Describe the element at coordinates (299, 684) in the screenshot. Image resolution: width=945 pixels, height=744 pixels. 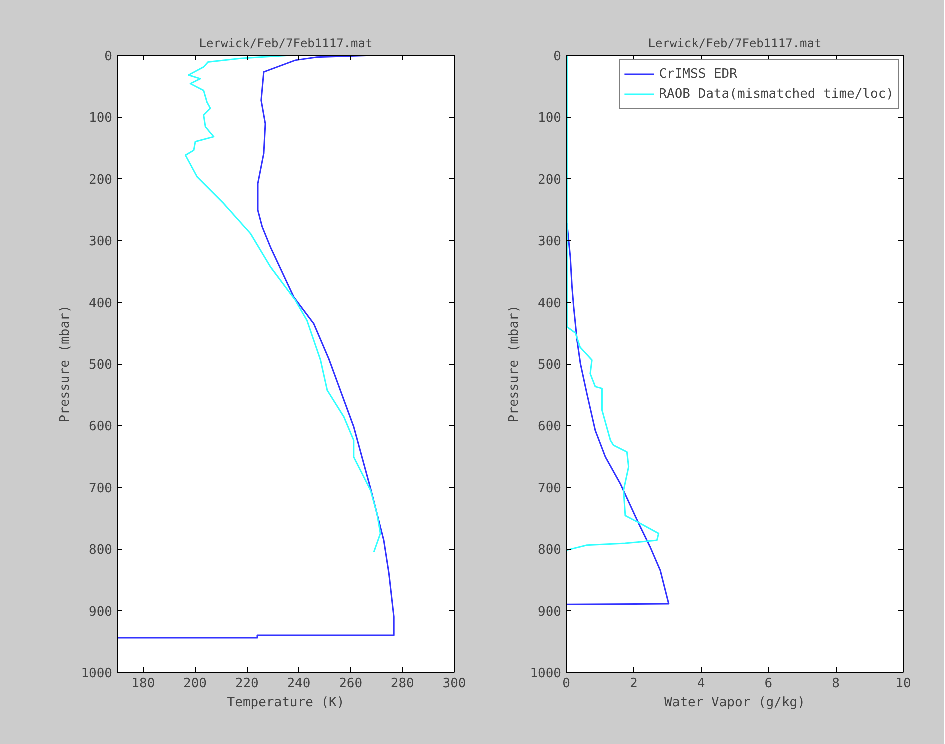
I see `x-tick-label: 240` at that location.